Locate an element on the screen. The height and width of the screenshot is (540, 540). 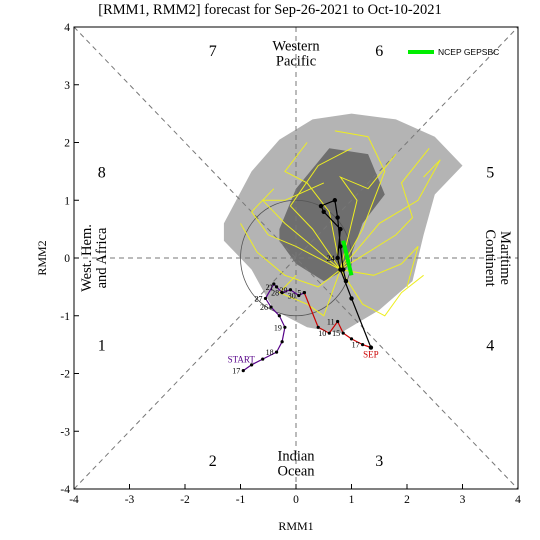
y-tick-label: 1 is located at coordinates (67, 201).